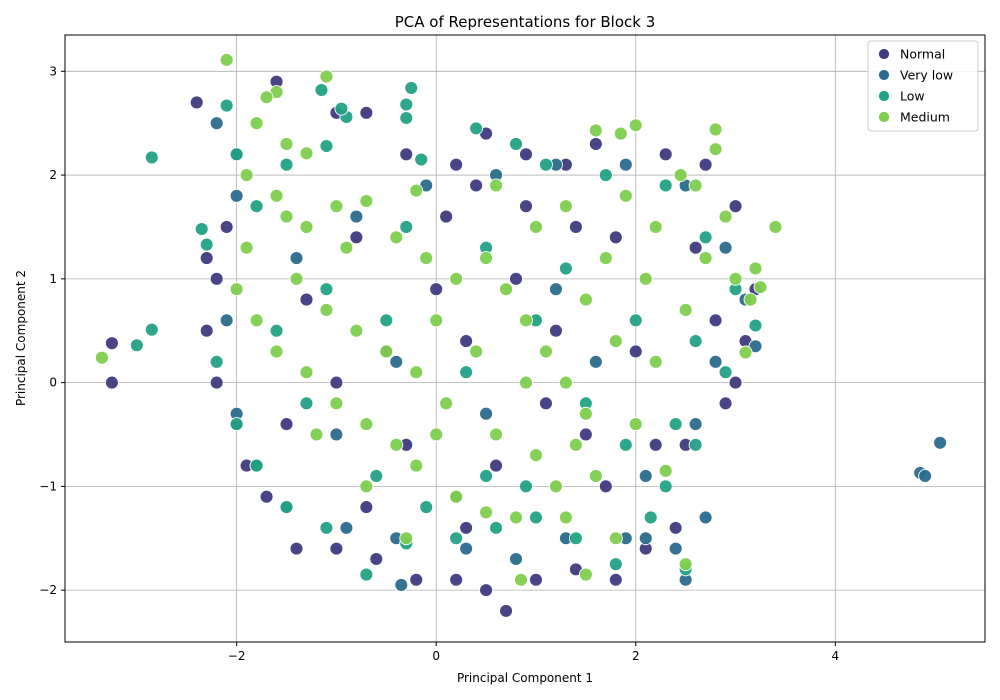  Describe the element at coordinates (926, 75) in the screenshot. I see `legend-label: Very low` at that location.